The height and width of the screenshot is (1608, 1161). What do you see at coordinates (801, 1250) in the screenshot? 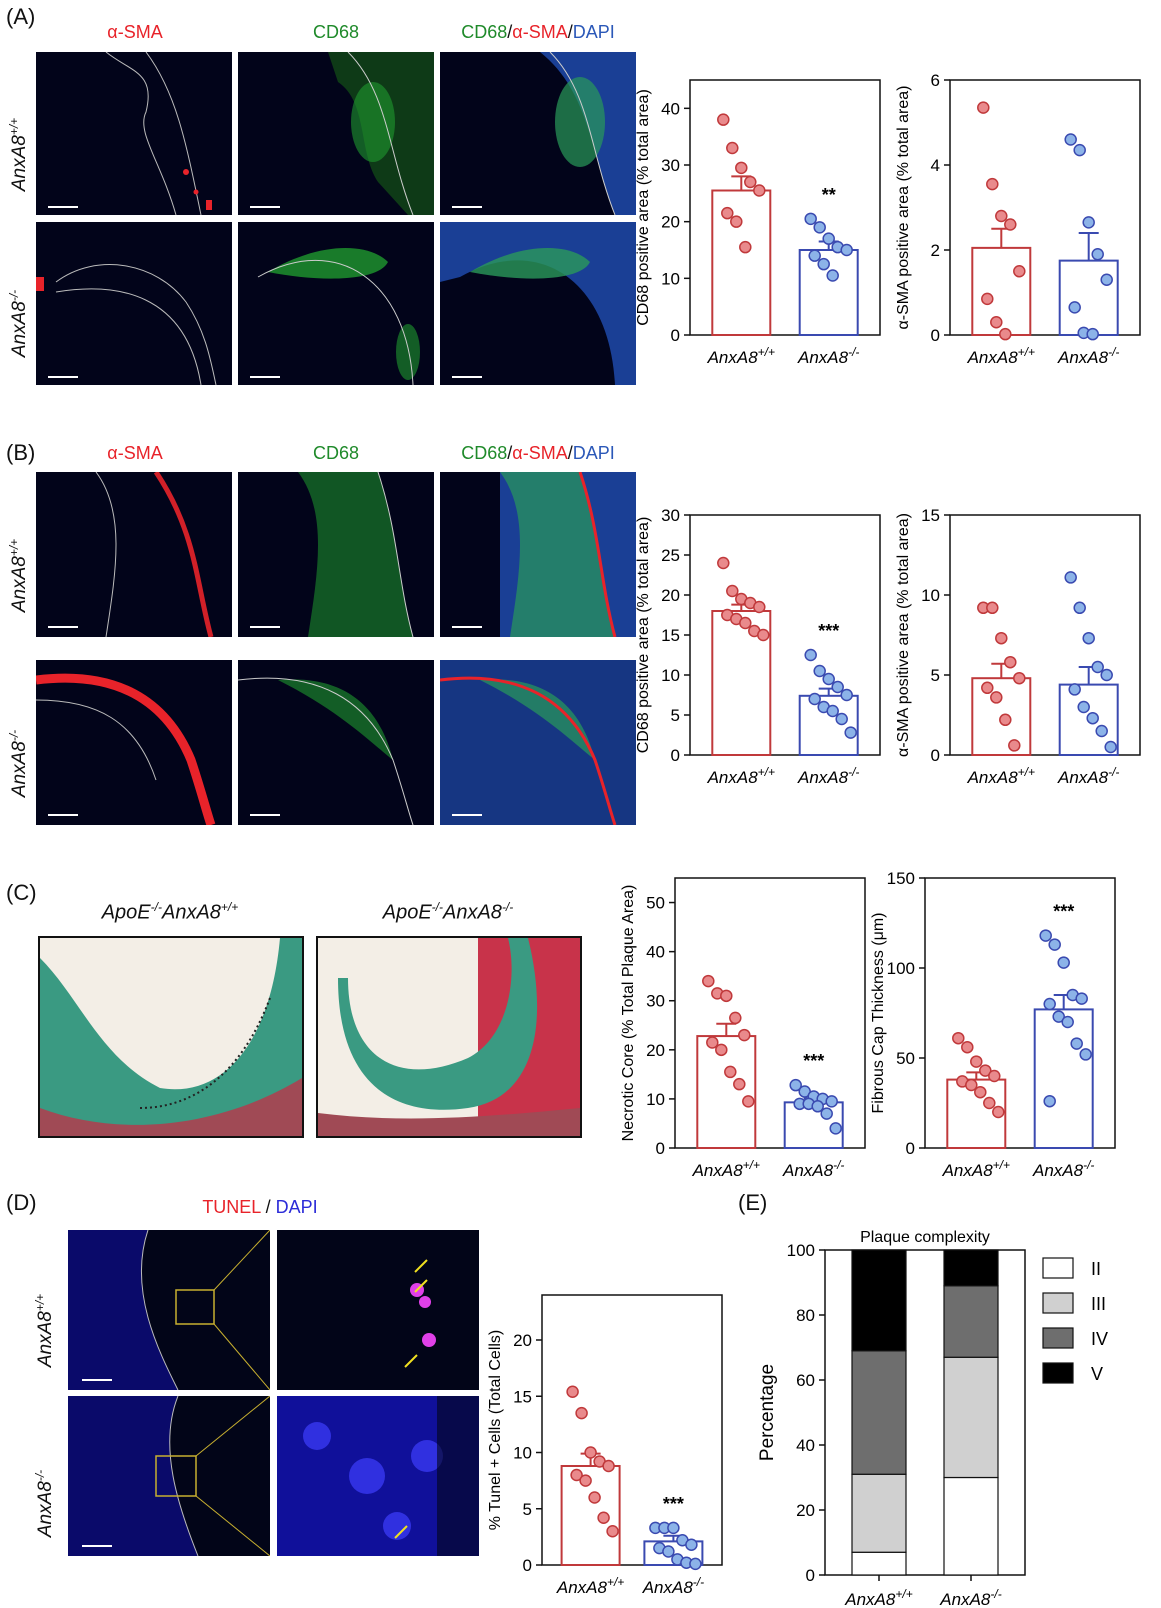
I see `y-tick-label: 100` at bounding box center [801, 1250].